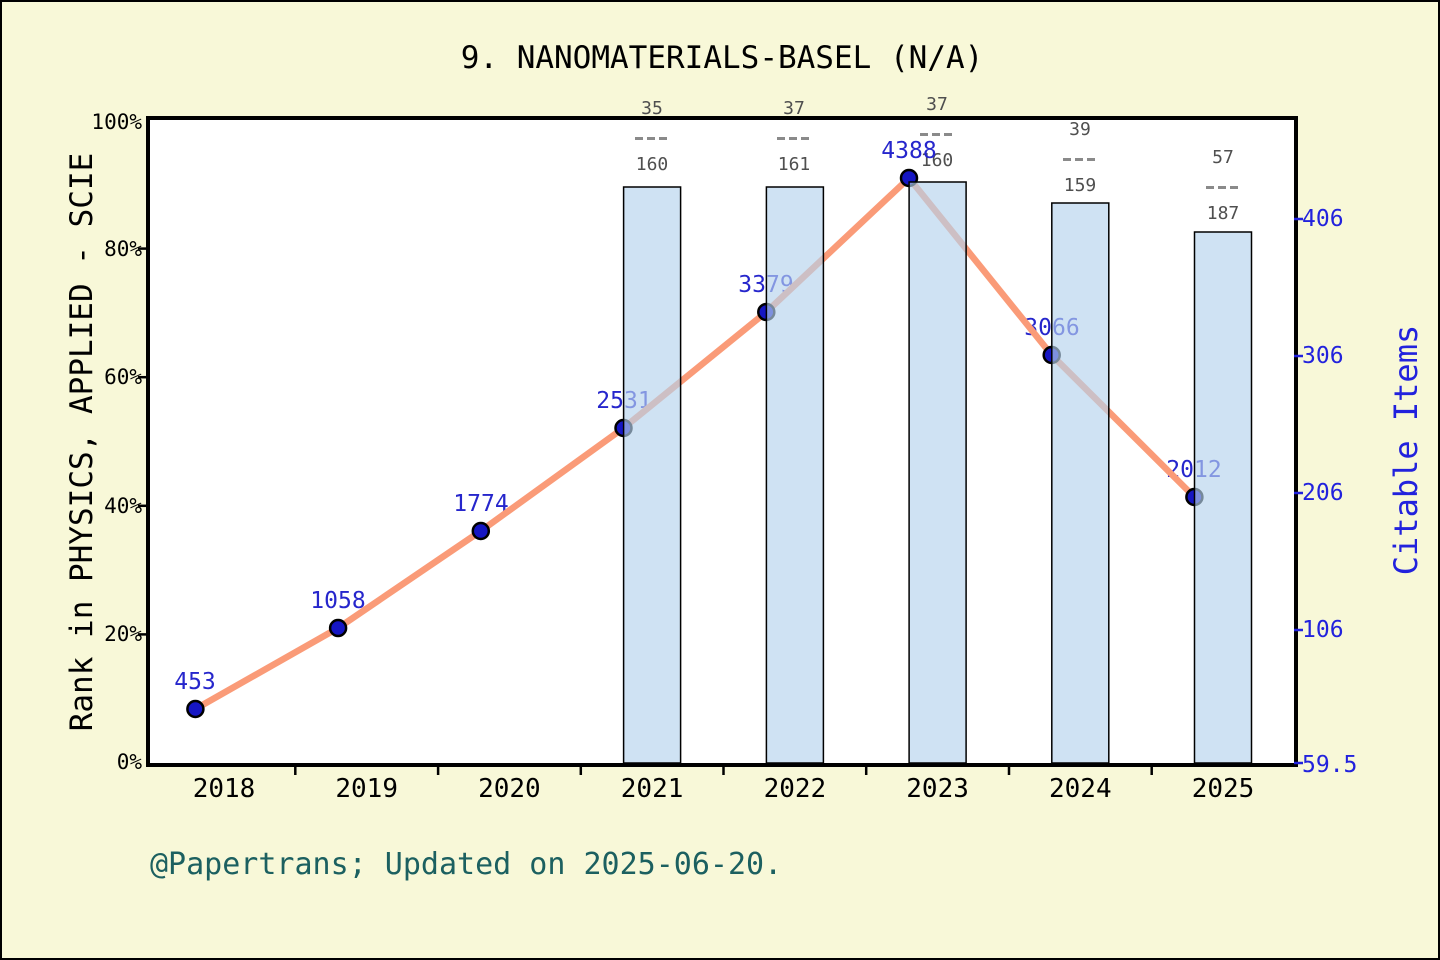  What do you see at coordinates (116, 122) in the screenshot?
I see `left-axis-tick-100: 100%` at bounding box center [116, 122].